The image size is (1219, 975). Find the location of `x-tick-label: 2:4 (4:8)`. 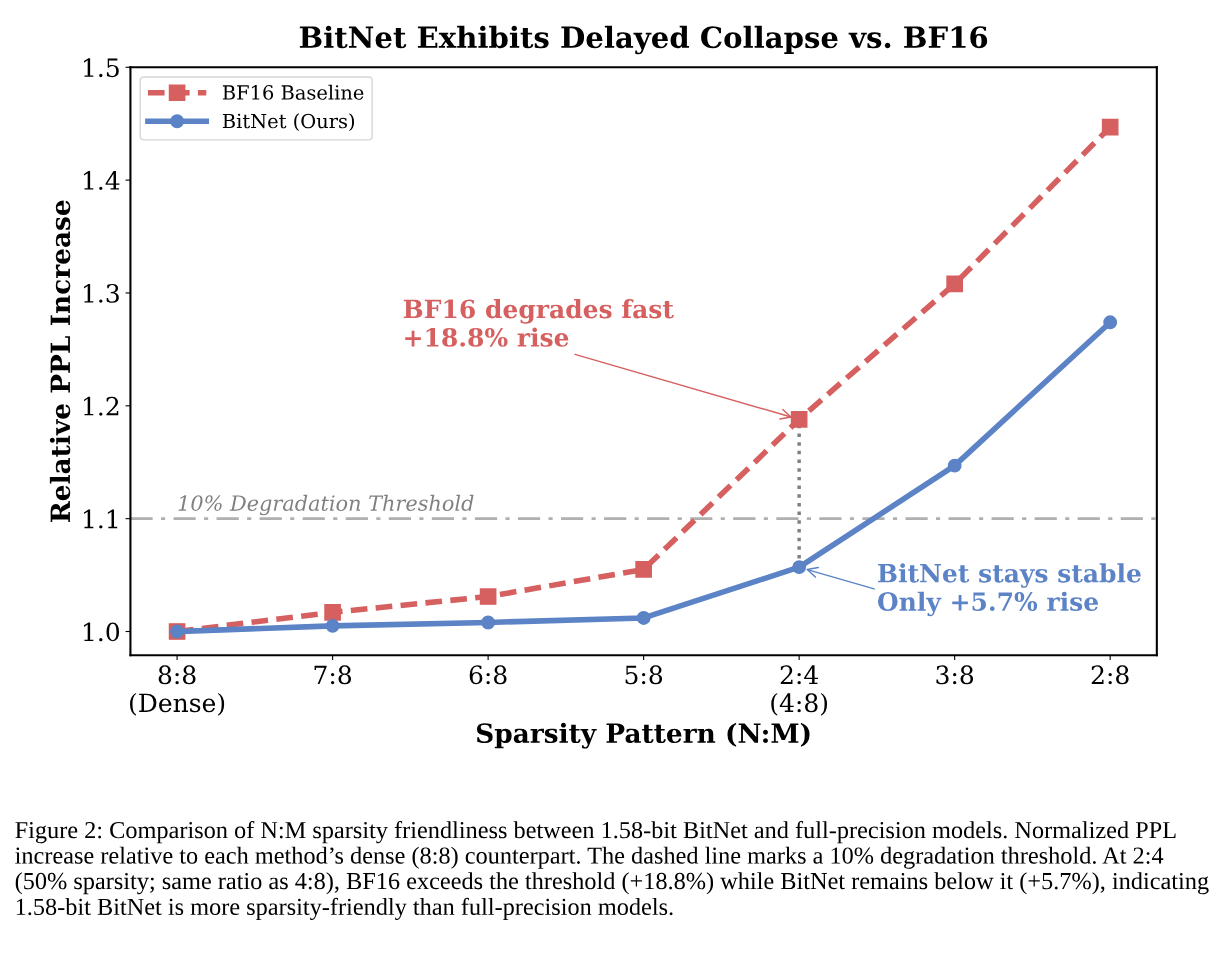

x-tick-label: 2:4 (4:8) is located at coordinates (799, 690).